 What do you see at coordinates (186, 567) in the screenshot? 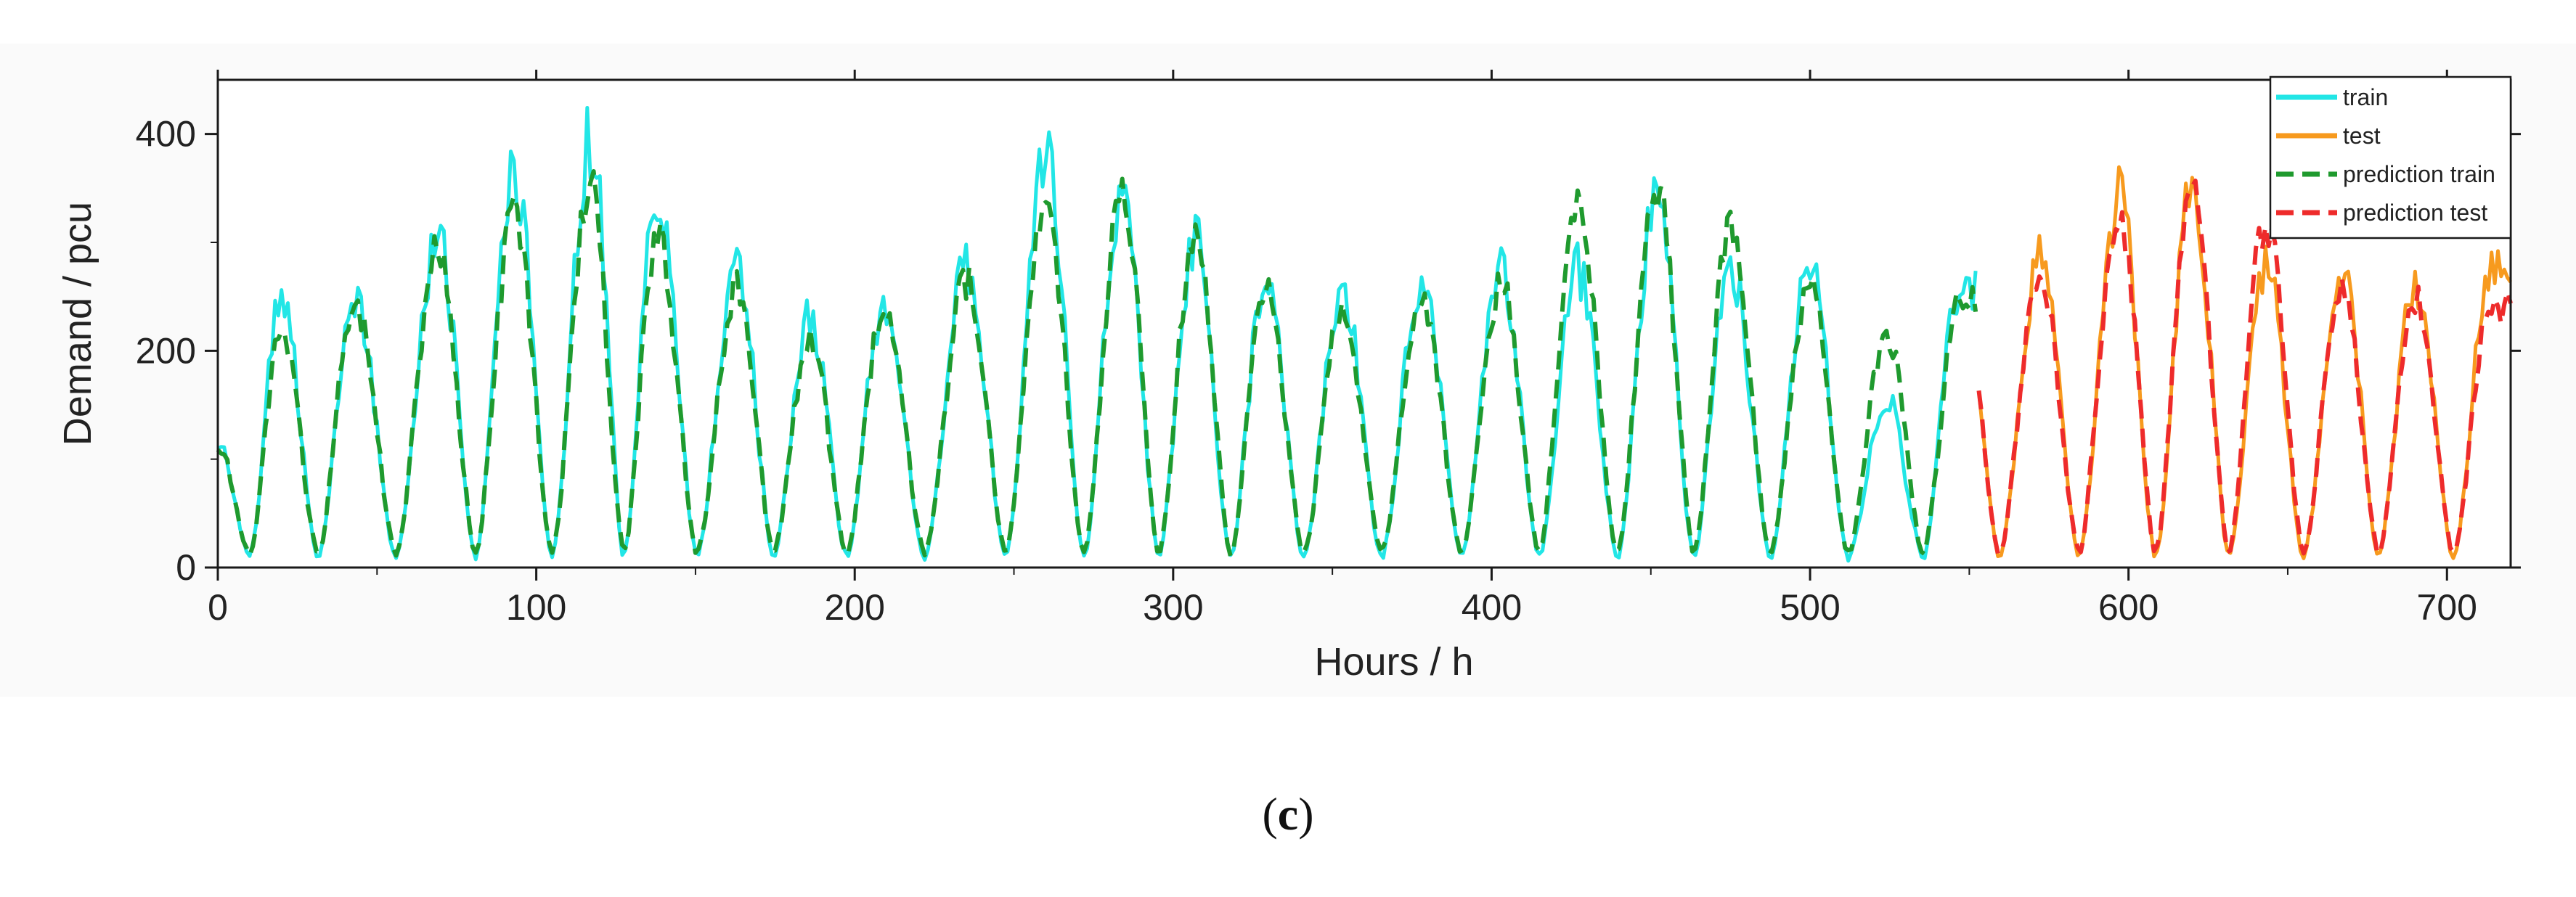
I see `y-tick-label: 0` at bounding box center [186, 567].